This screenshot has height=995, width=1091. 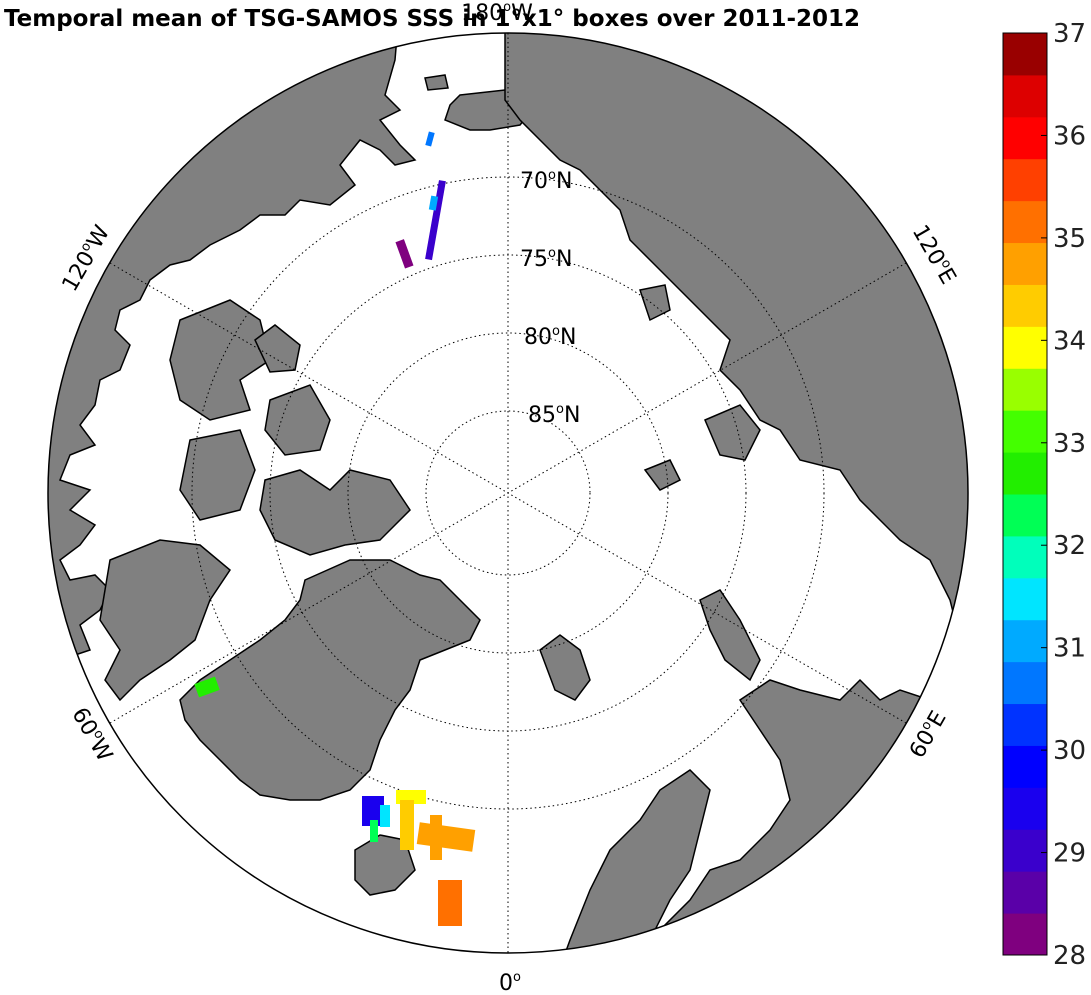 I want to click on lat-label-80: 80oN, so click(x=550, y=337).